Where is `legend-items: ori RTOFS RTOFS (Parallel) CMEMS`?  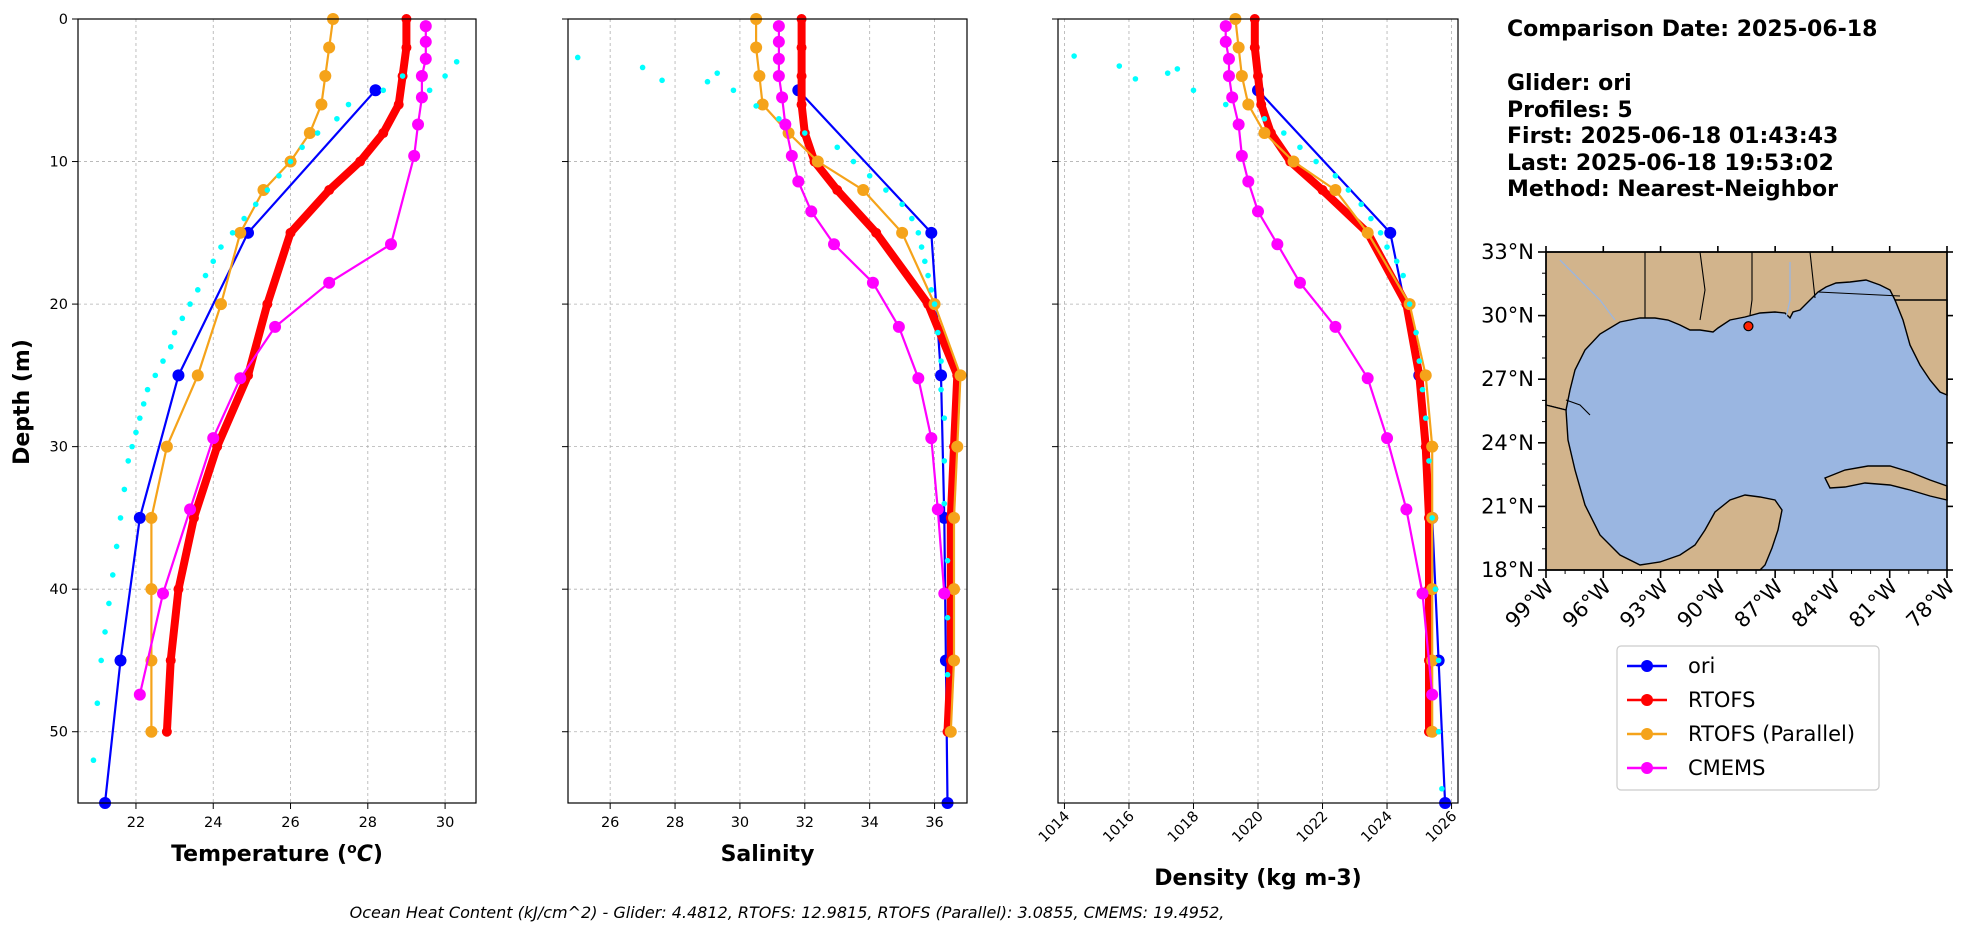
legend-items: ori RTOFS RTOFS (Parallel) CMEMS is located at coordinates (1741, 717).